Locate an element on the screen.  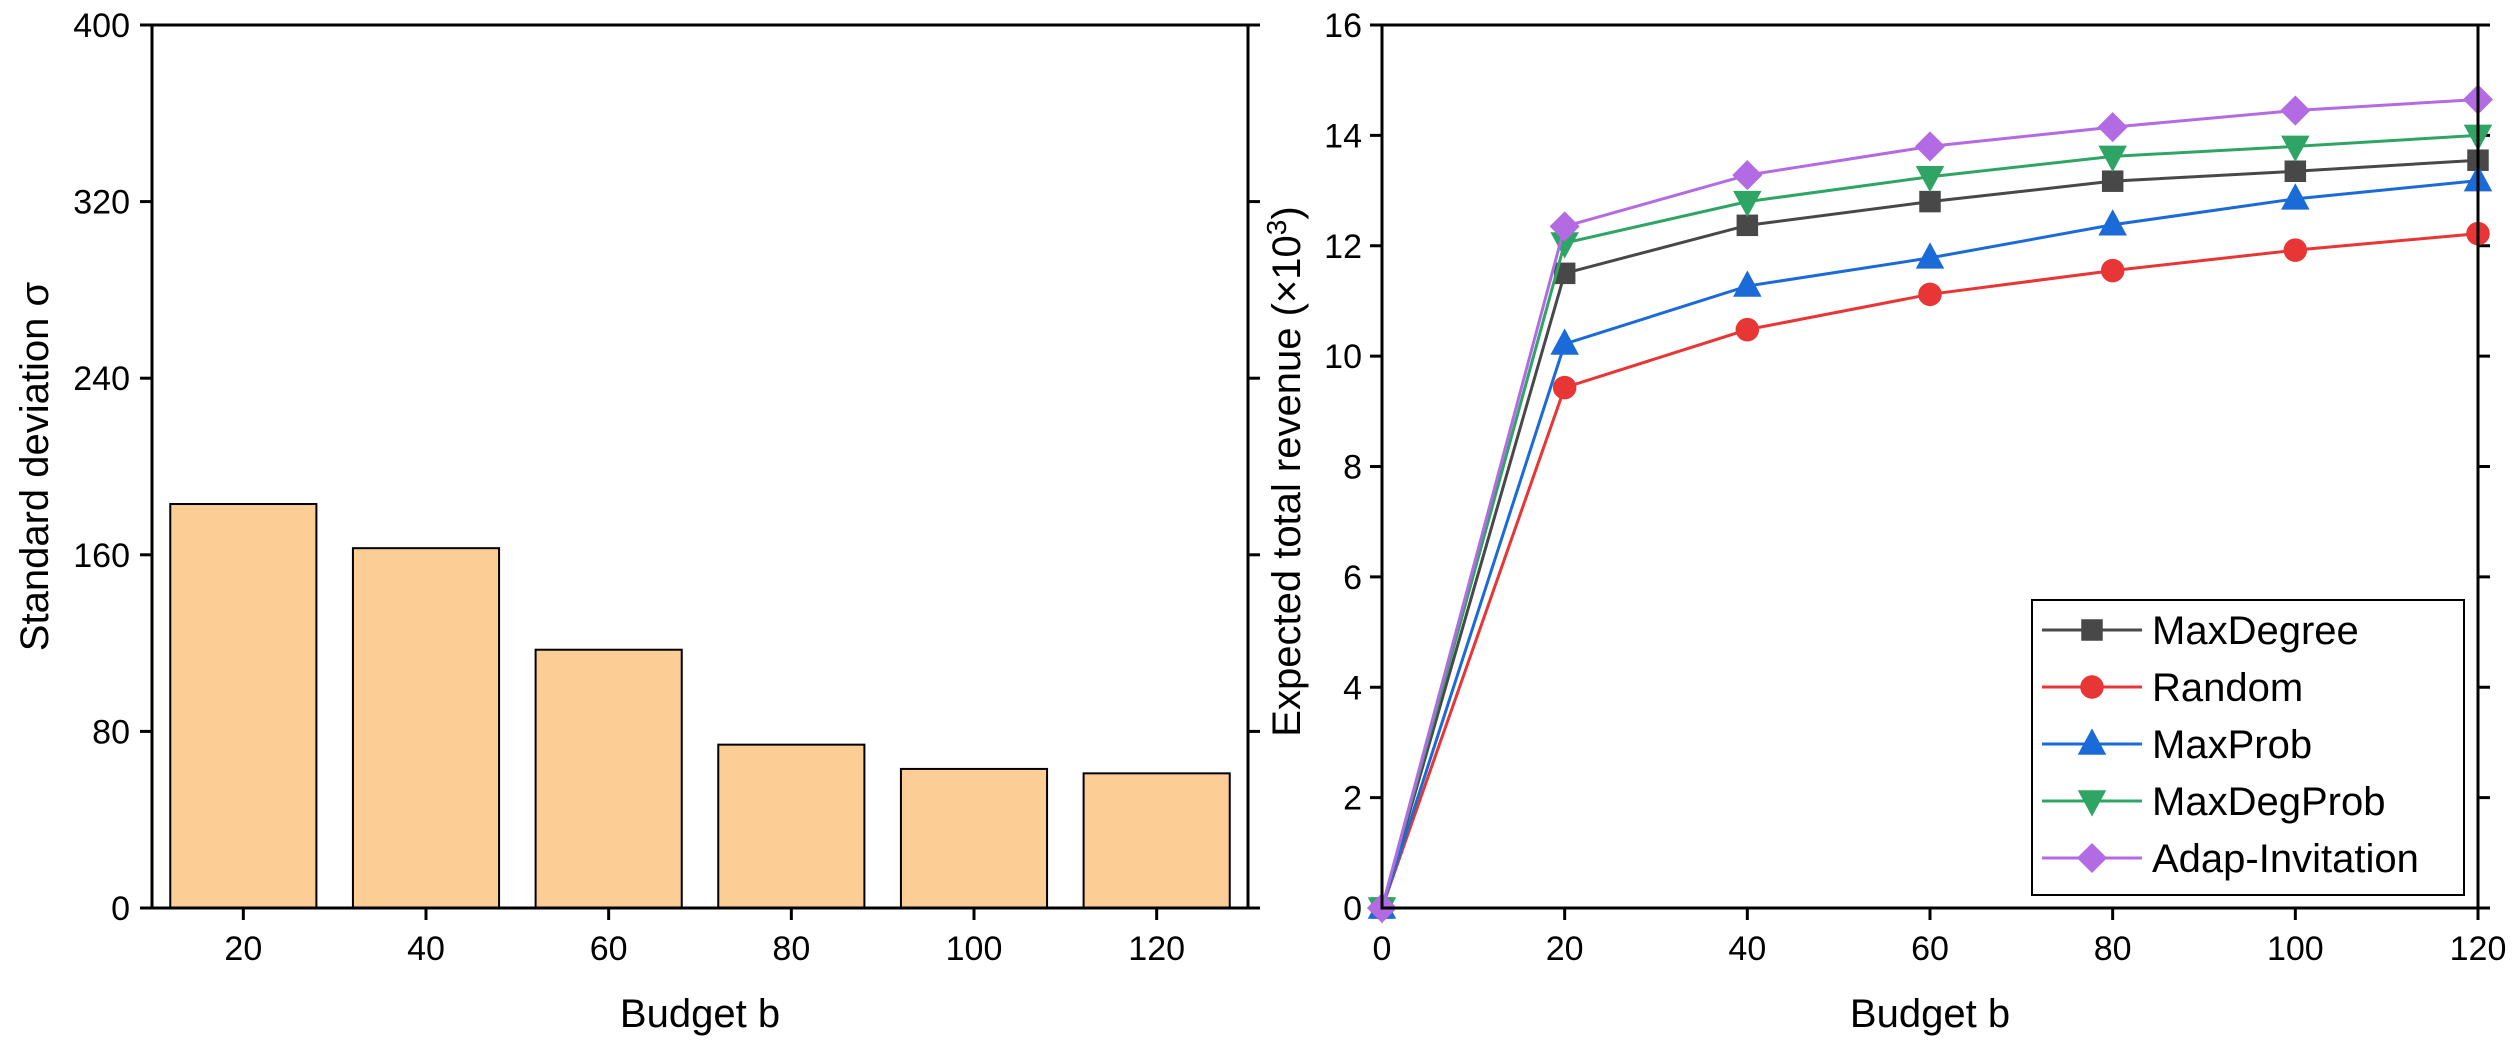
y-axis-title-main: Expected total revenue (×10 is located at coordinates (1287, 485).